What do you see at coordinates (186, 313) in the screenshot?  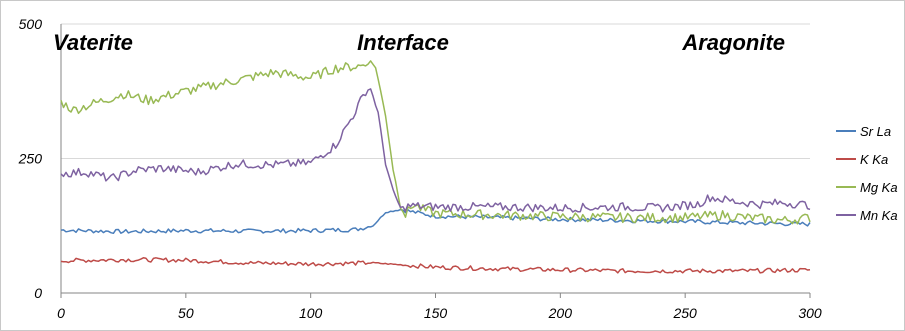 I see `x-tick-label: 50` at bounding box center [186, 313].